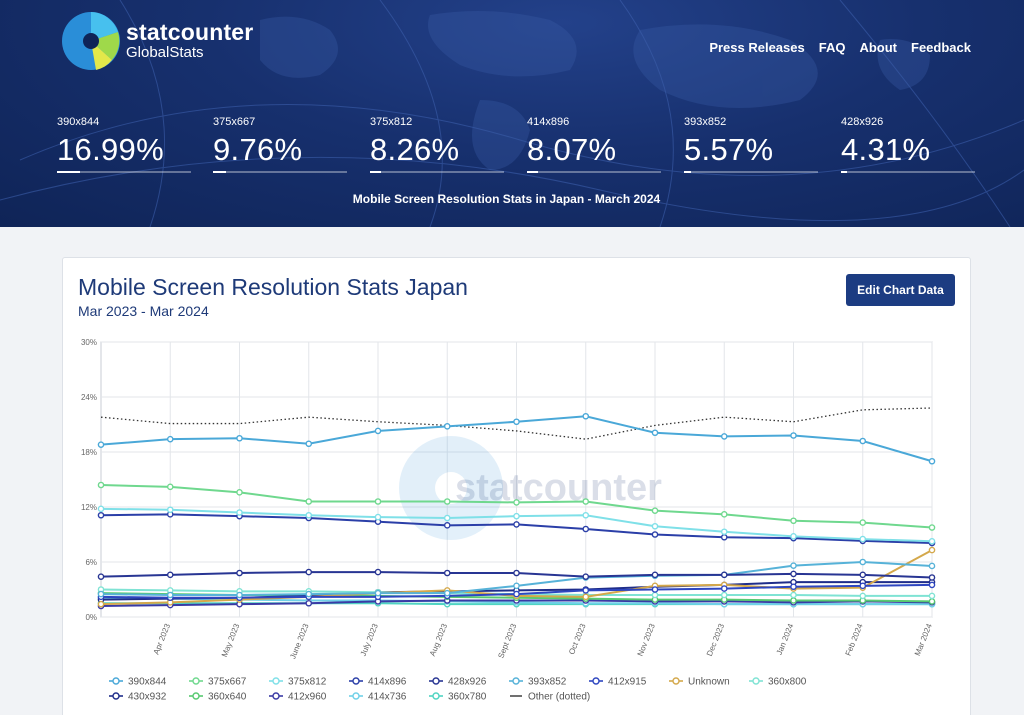 The width and height of the screenshot is (1024, 715). What do you see at coordinates (189, 40) in the screenshot?
I see `brand: statcounter GlobalStats` at bounding box center [189, 40].